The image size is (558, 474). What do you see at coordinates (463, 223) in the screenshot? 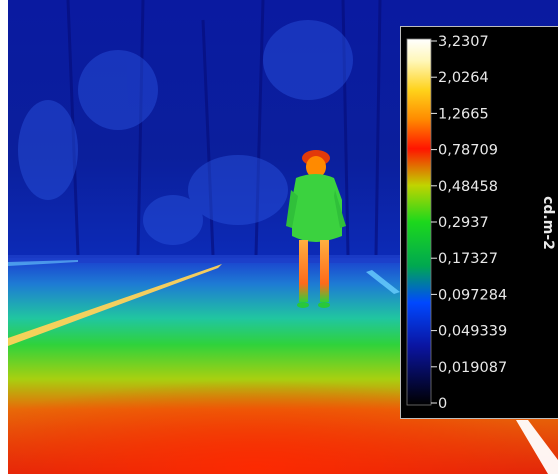
I see `colorbar-tick-label: 0,2937` at bounding box center [463, 223].